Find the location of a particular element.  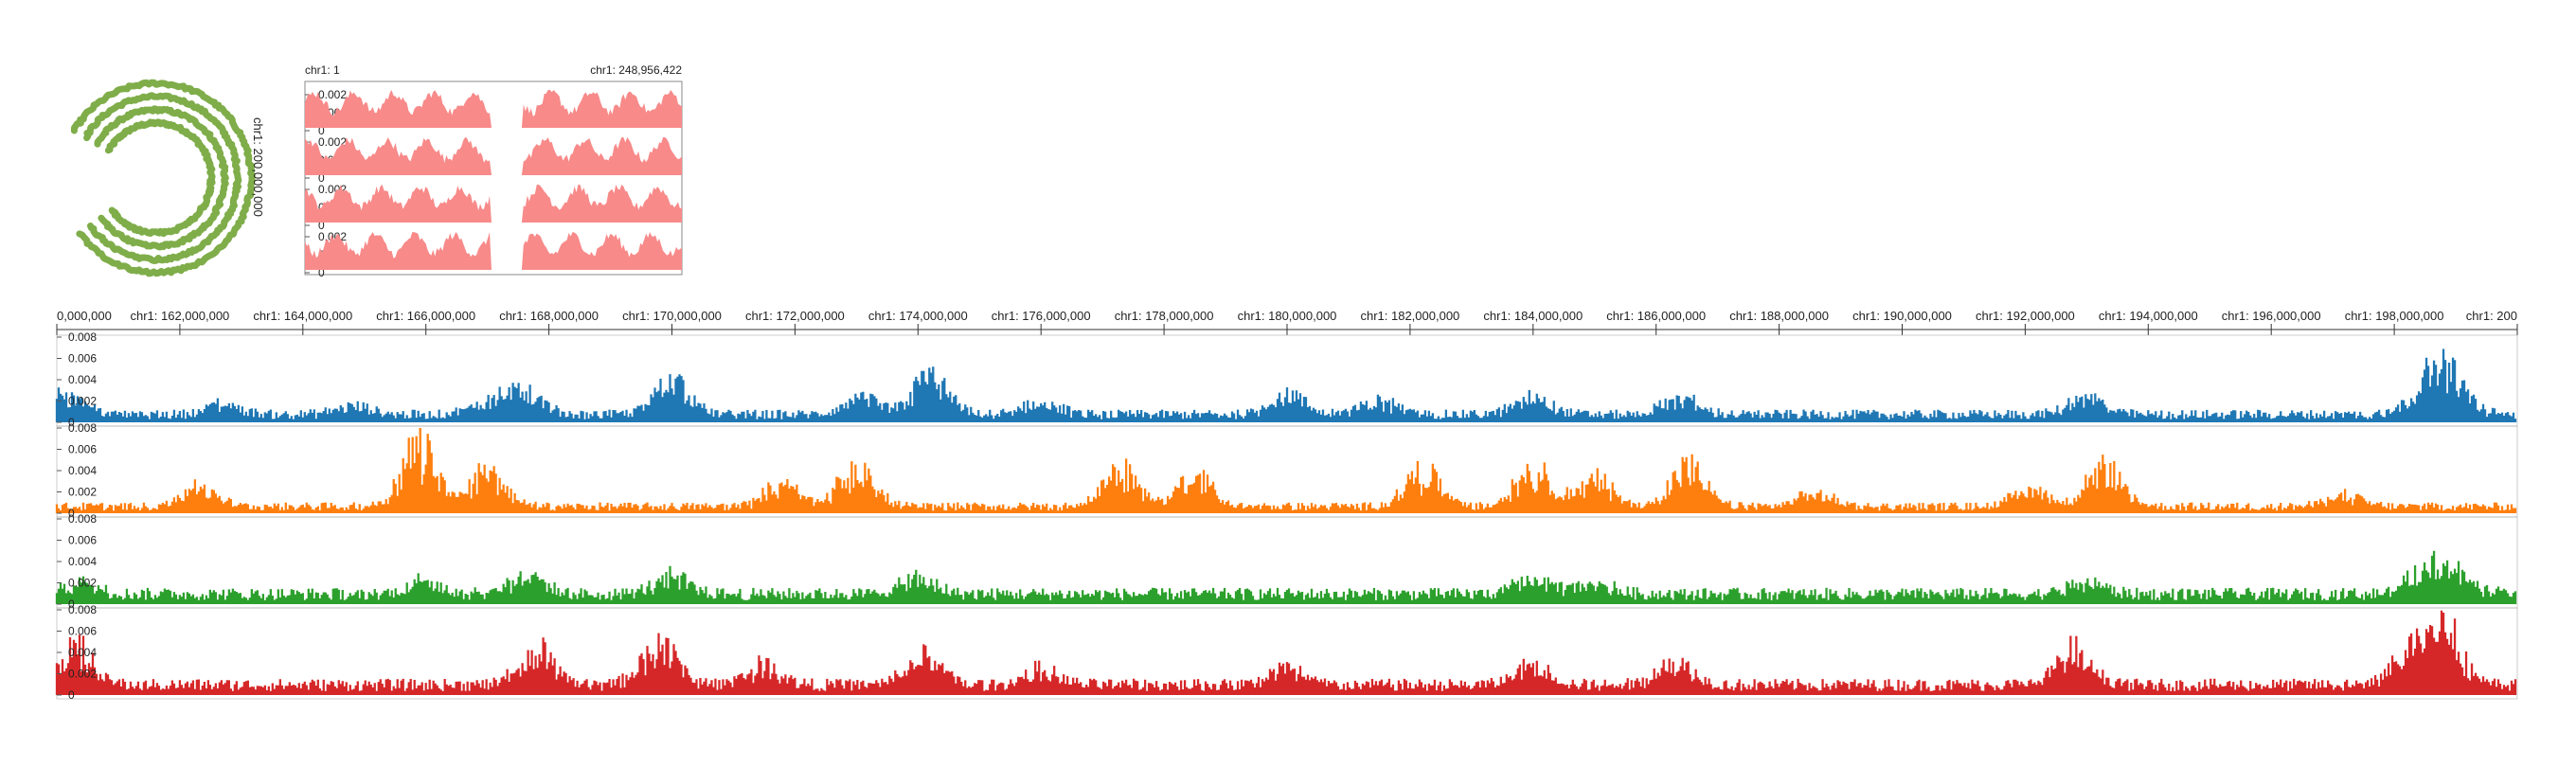

axis-tick-label: chr1: 178,000,000 is located at coordinates (1164, 316).